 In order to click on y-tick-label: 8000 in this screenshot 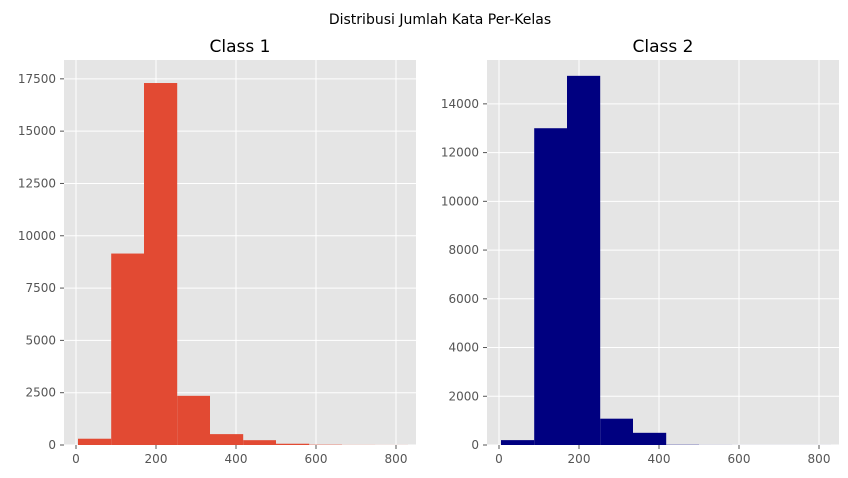, I will do `click(463, 250)`.